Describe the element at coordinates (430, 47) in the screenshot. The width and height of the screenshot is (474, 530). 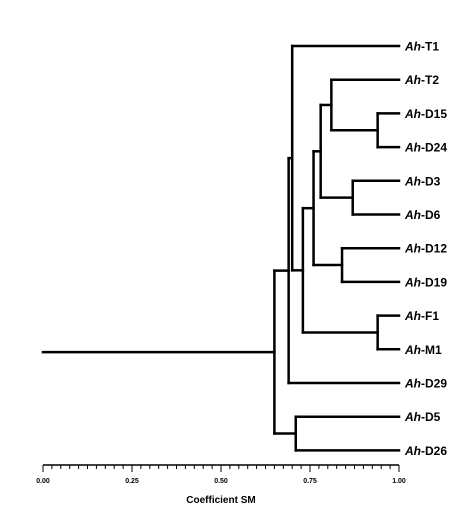
I see `leaf-label-suffix: -T1` at that location.